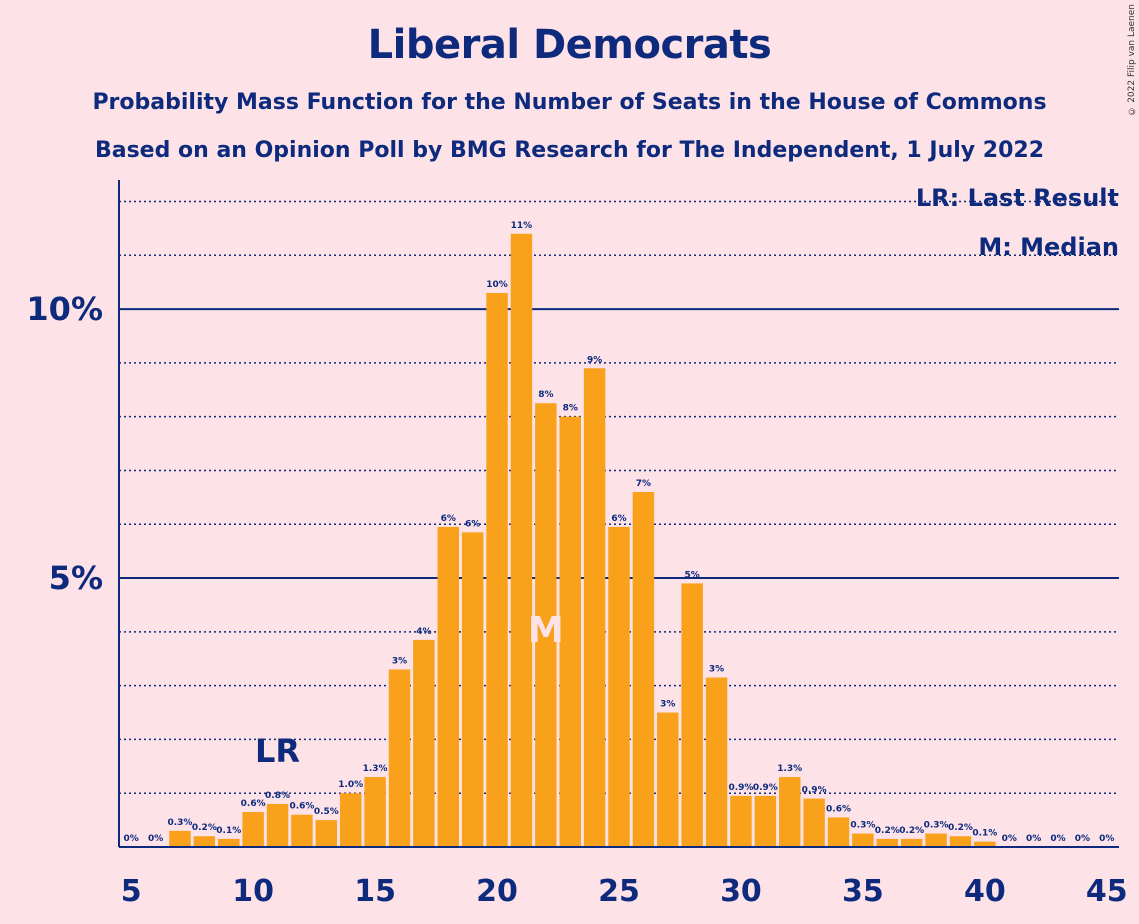  Describe the element at coordinates (277, 796) in the screenshot. I see `data-label-seat-11: 0.8%` at that location.